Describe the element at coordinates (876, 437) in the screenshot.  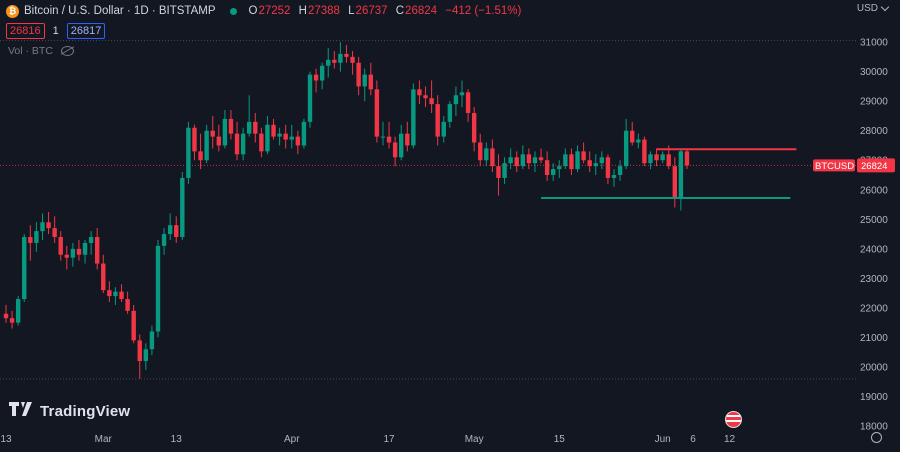
I see `settings-gear-icon` at that location.